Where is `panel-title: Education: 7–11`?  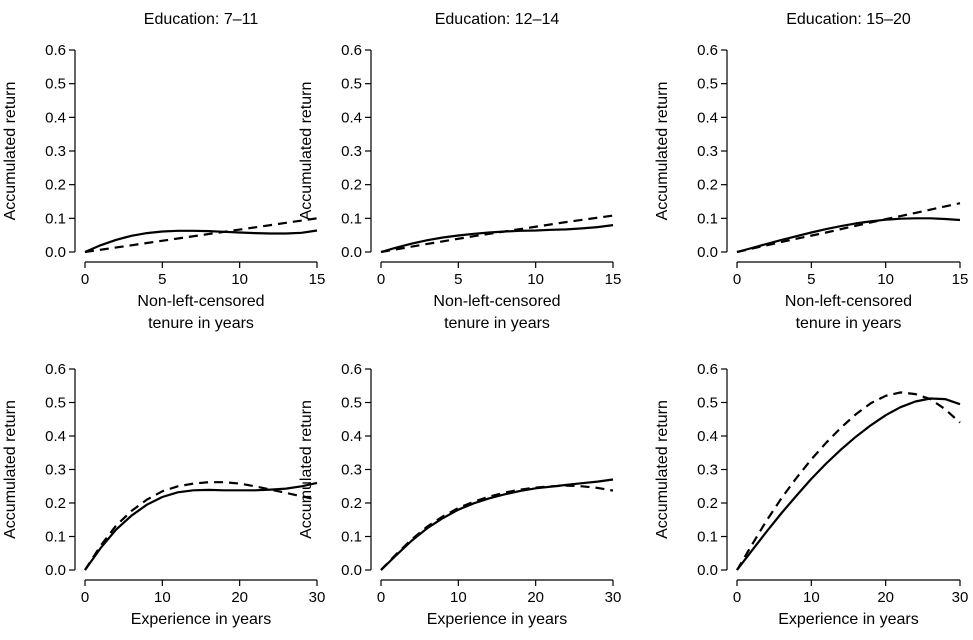
panel-title: Education: 7–11 is located at coordinates (201, 19).